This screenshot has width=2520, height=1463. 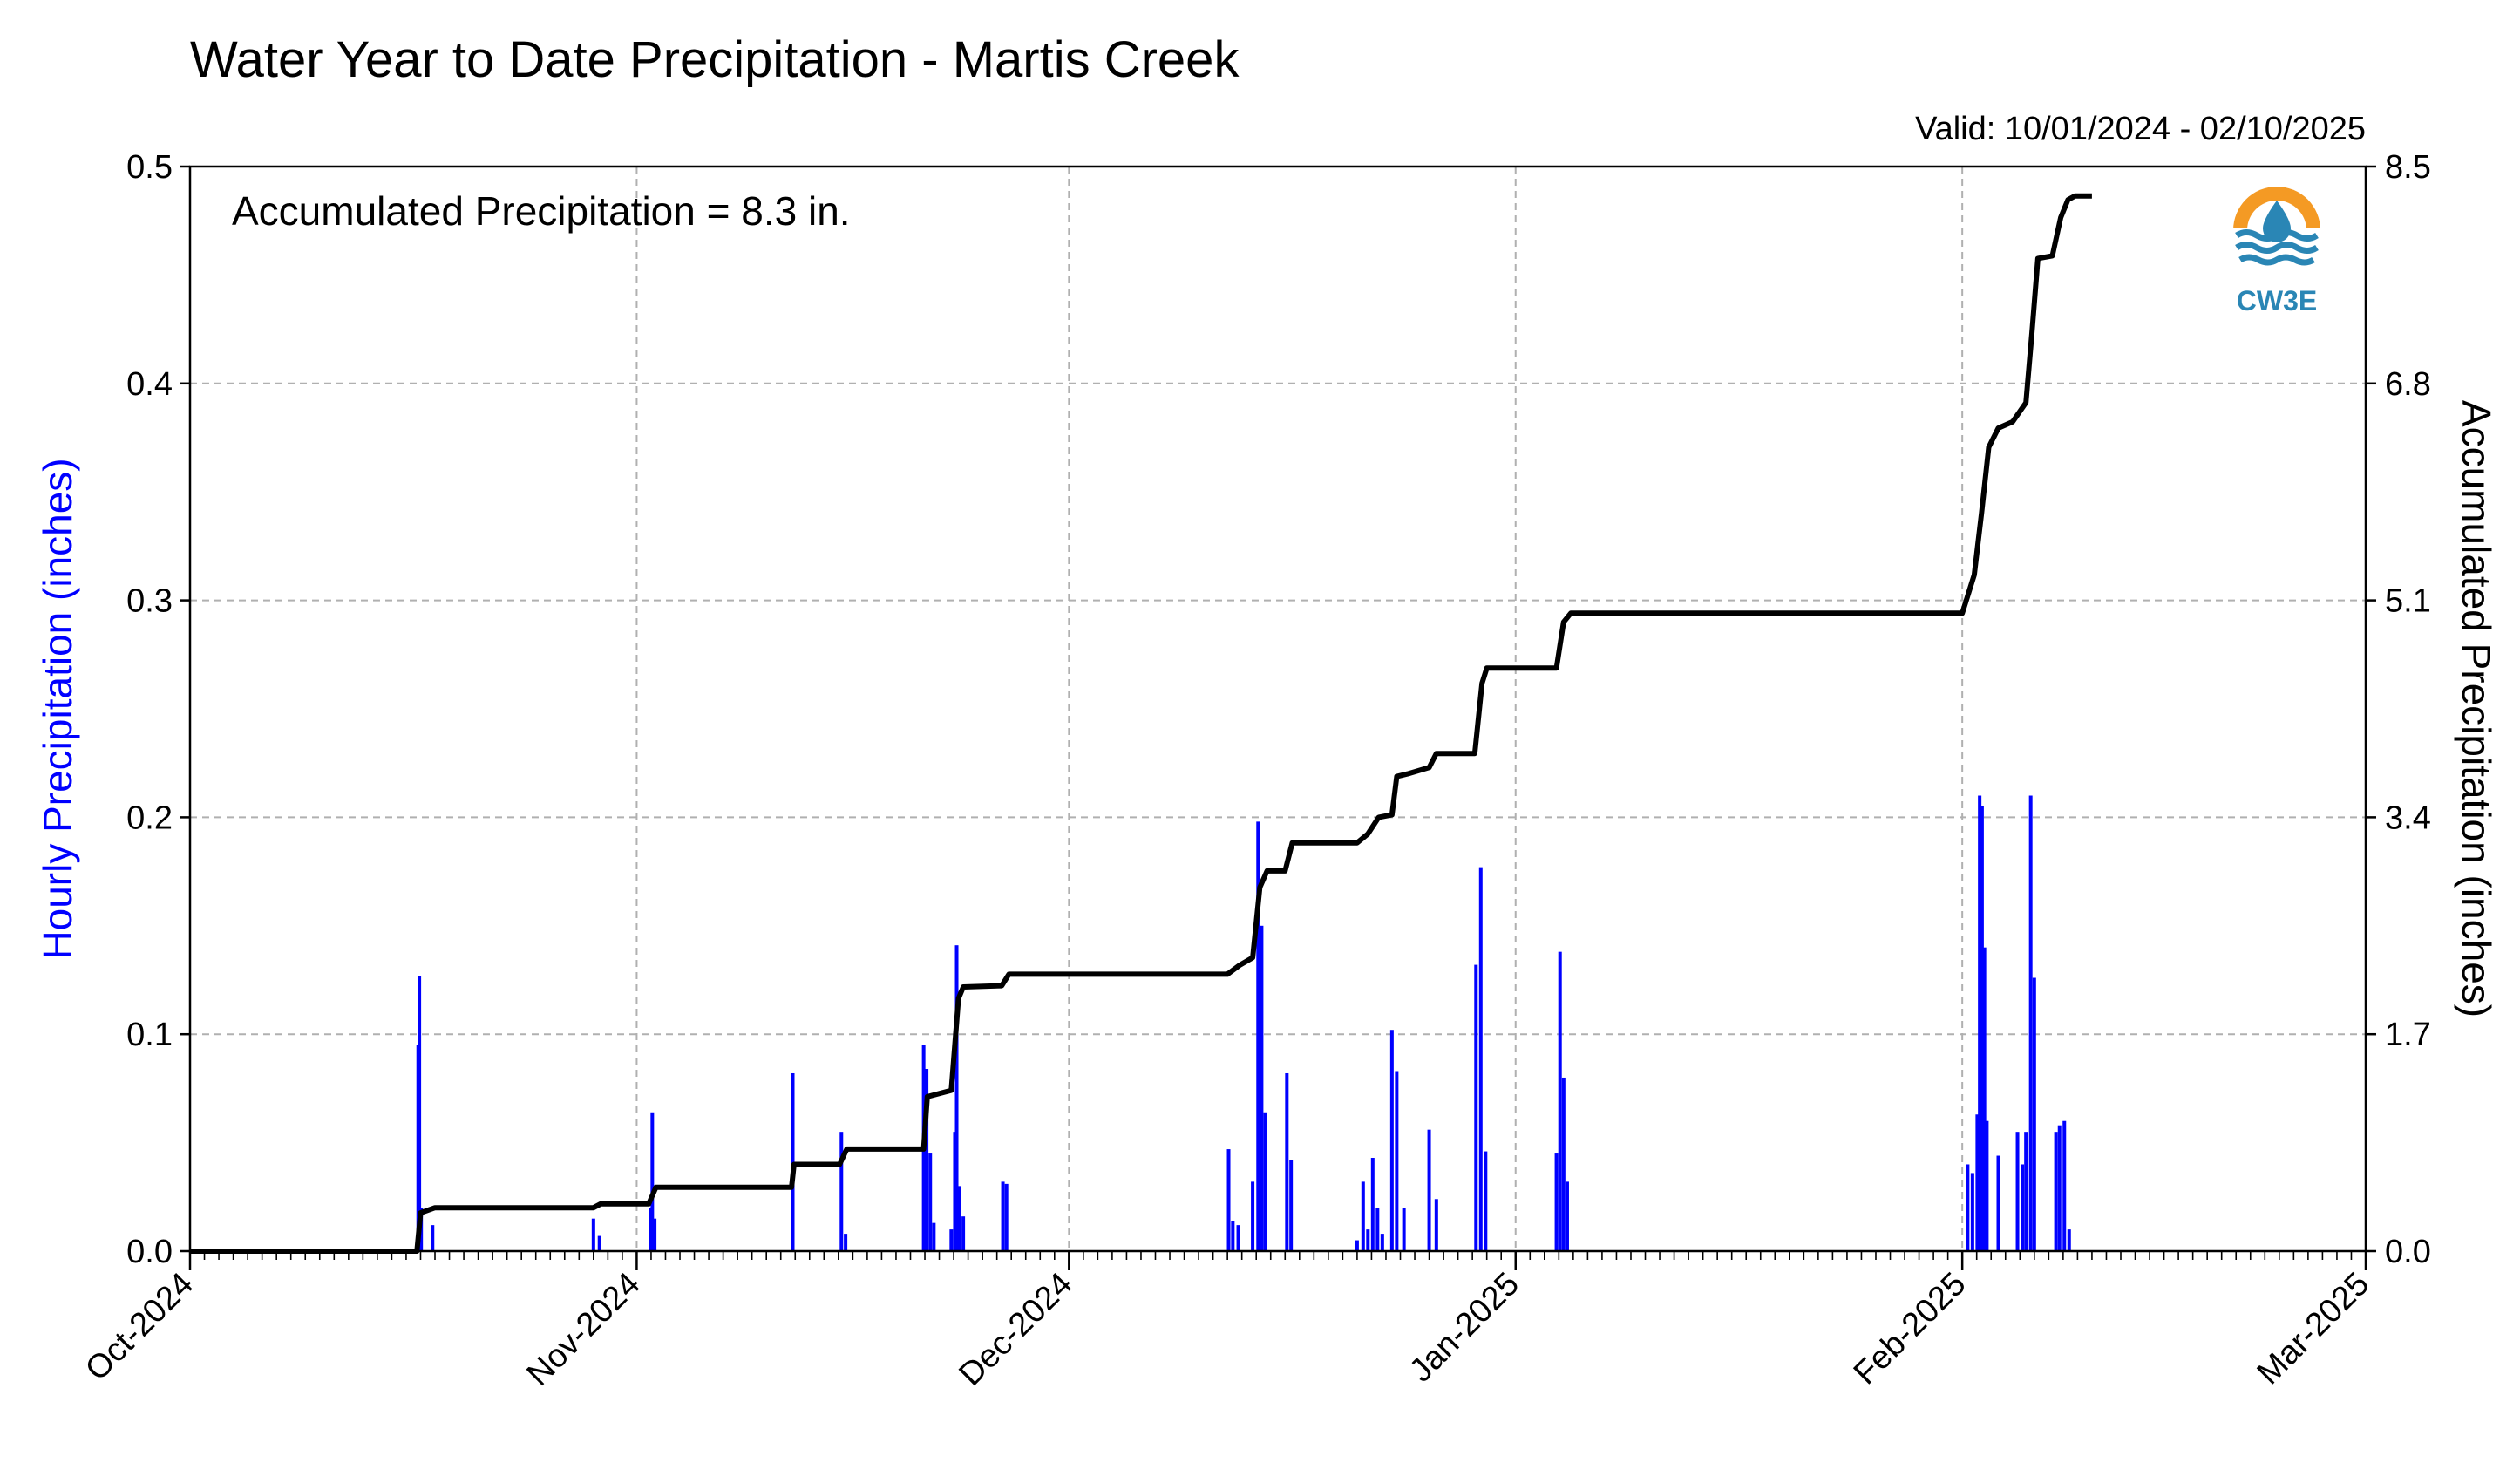 I want to click on y-right-tick-label: 8.5, so click(x=2408, y=167).